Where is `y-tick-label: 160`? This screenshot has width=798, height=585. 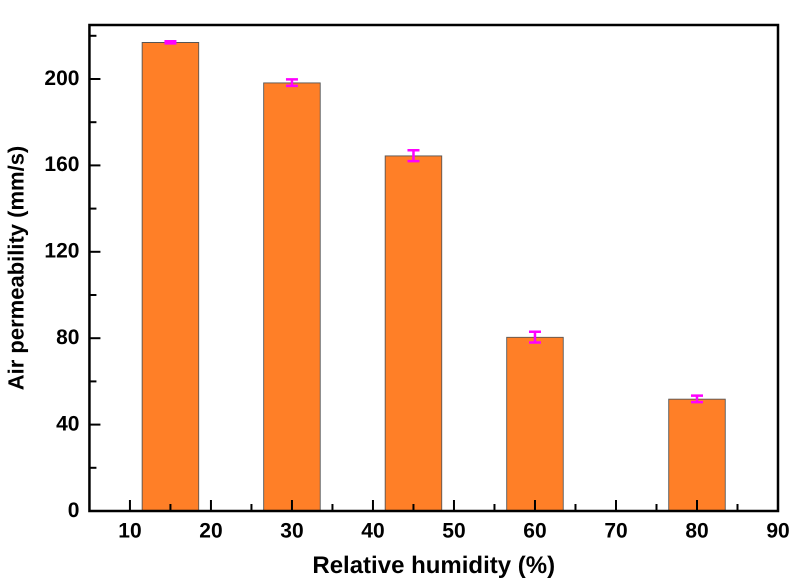
y-tick-label: 160 is located at coordinates (62, 164).